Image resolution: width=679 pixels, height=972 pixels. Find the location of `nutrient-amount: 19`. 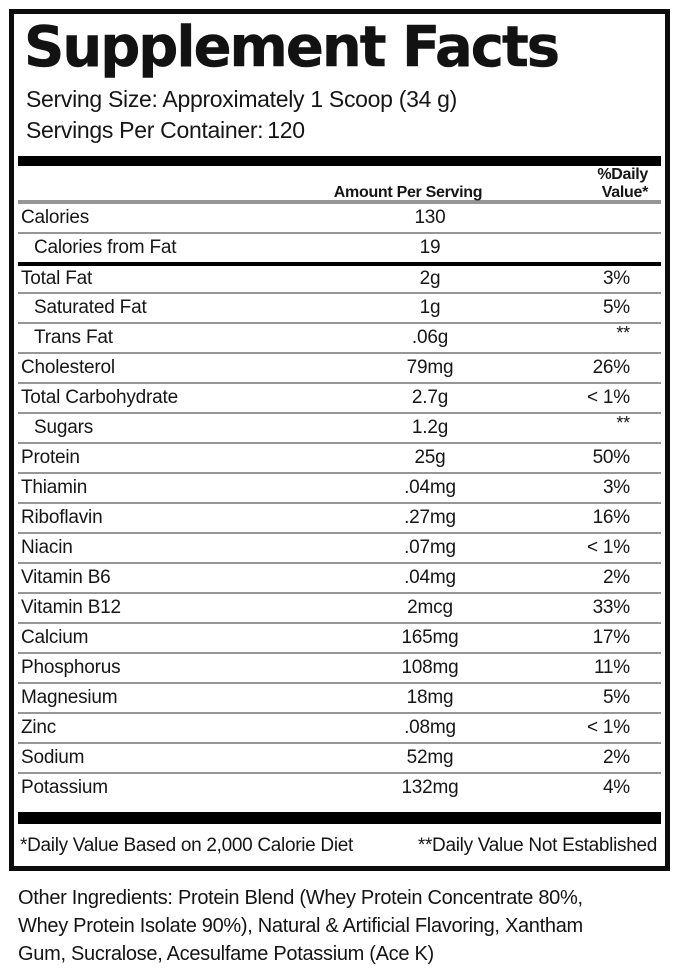

nutrient-amount: 19 is located at coordinates (430, 247).